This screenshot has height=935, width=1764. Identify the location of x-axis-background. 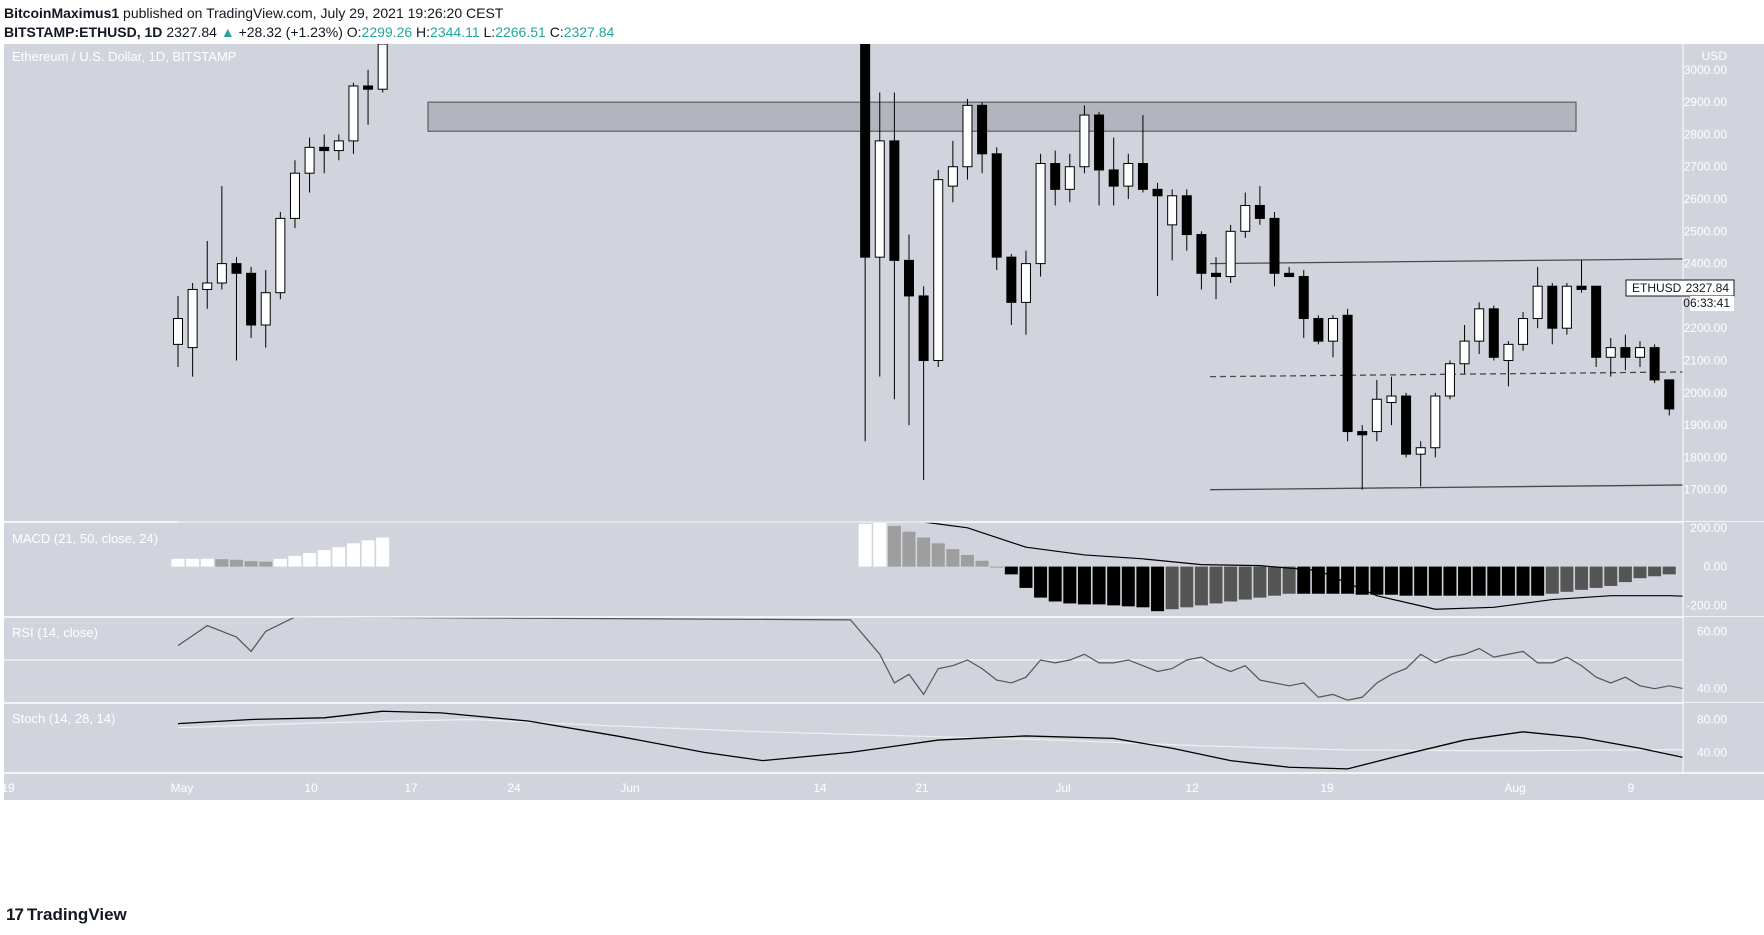
(884, 786).